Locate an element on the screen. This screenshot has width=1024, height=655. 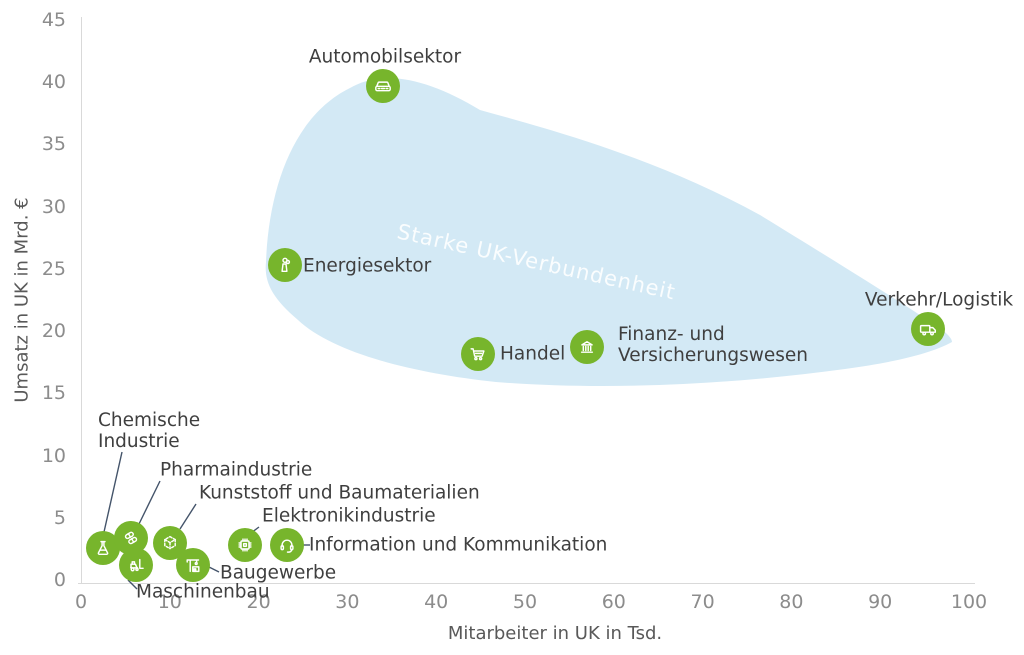
crane-icon is located at coordinates (193, 566).